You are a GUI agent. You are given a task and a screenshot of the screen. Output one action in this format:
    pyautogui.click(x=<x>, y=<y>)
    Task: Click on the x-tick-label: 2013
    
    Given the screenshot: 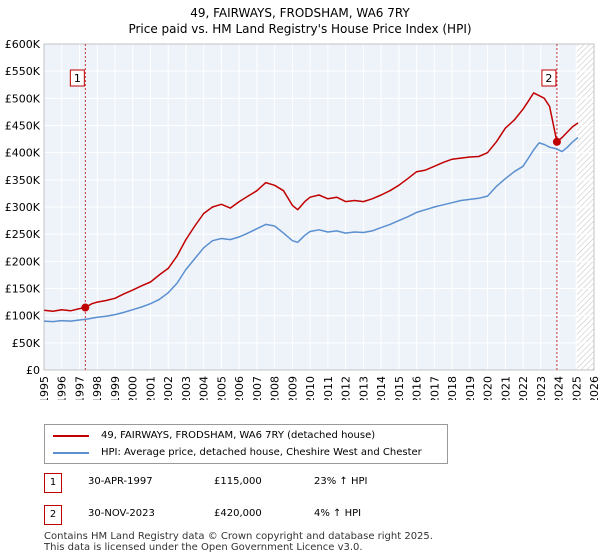 What is the action you would take?
    pyautogui.click(x=363, y=388)
    